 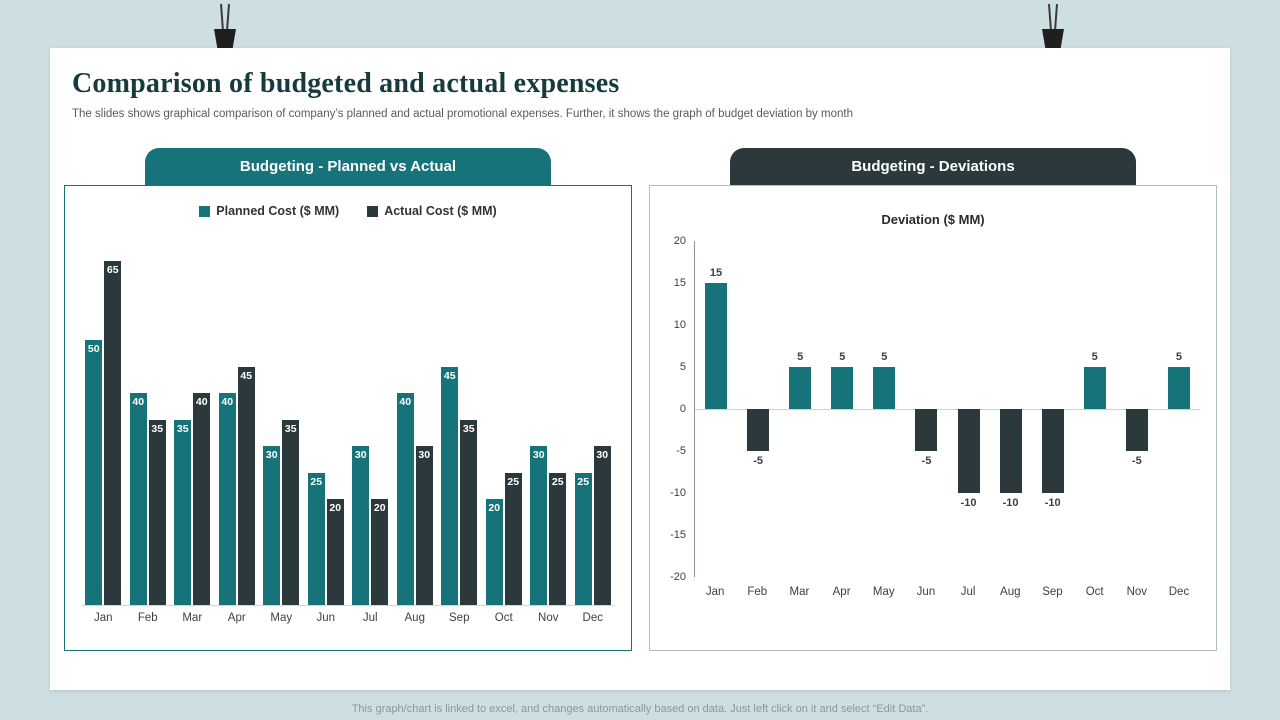 What do you see at coordinates (558, 538) in the screenshot?
I see `actual-bar: 25` at bounding box center [558, 538].